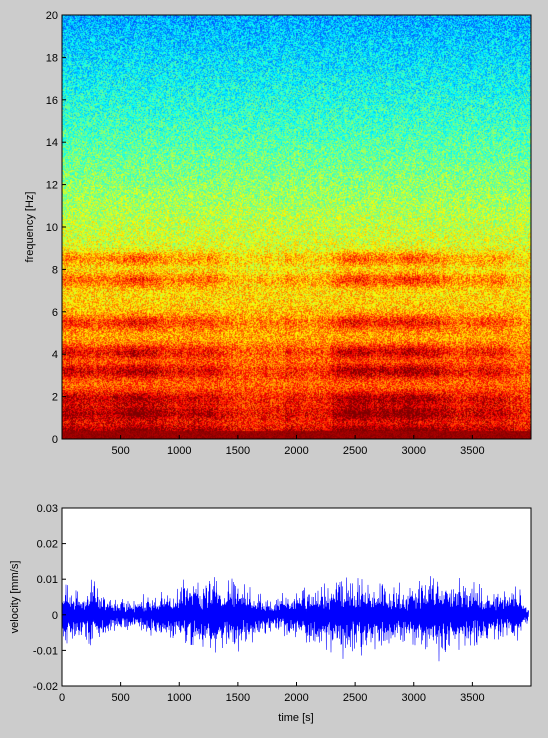 The height and width of the screenshot is (738, 548). What do you see at coordinates (52, 16) in the screenshot?
I see `spectrogram-y-tick-label: 20` at bounding box center [52, 16].